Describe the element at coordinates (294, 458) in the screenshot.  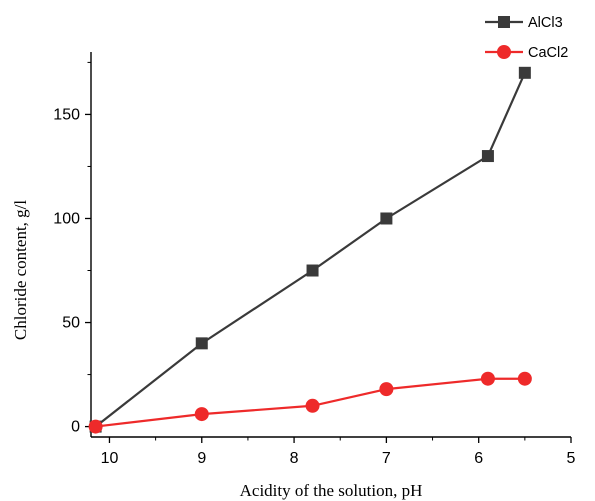
I see `x-tick-label: 8` at that location.